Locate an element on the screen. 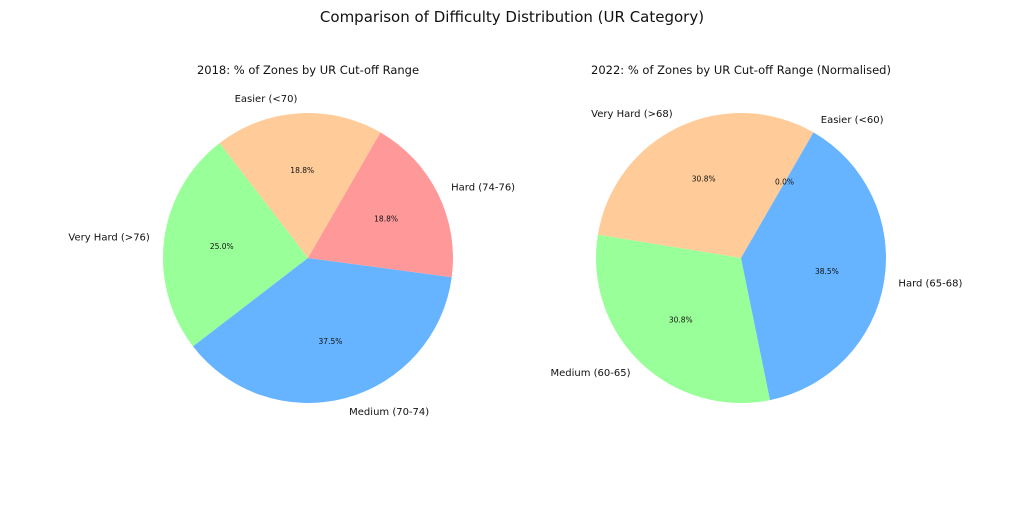 The width and height of the screenshot is (1024, 516). pie-2022-very-hard-68-slice is located at coordinates (705, 185).